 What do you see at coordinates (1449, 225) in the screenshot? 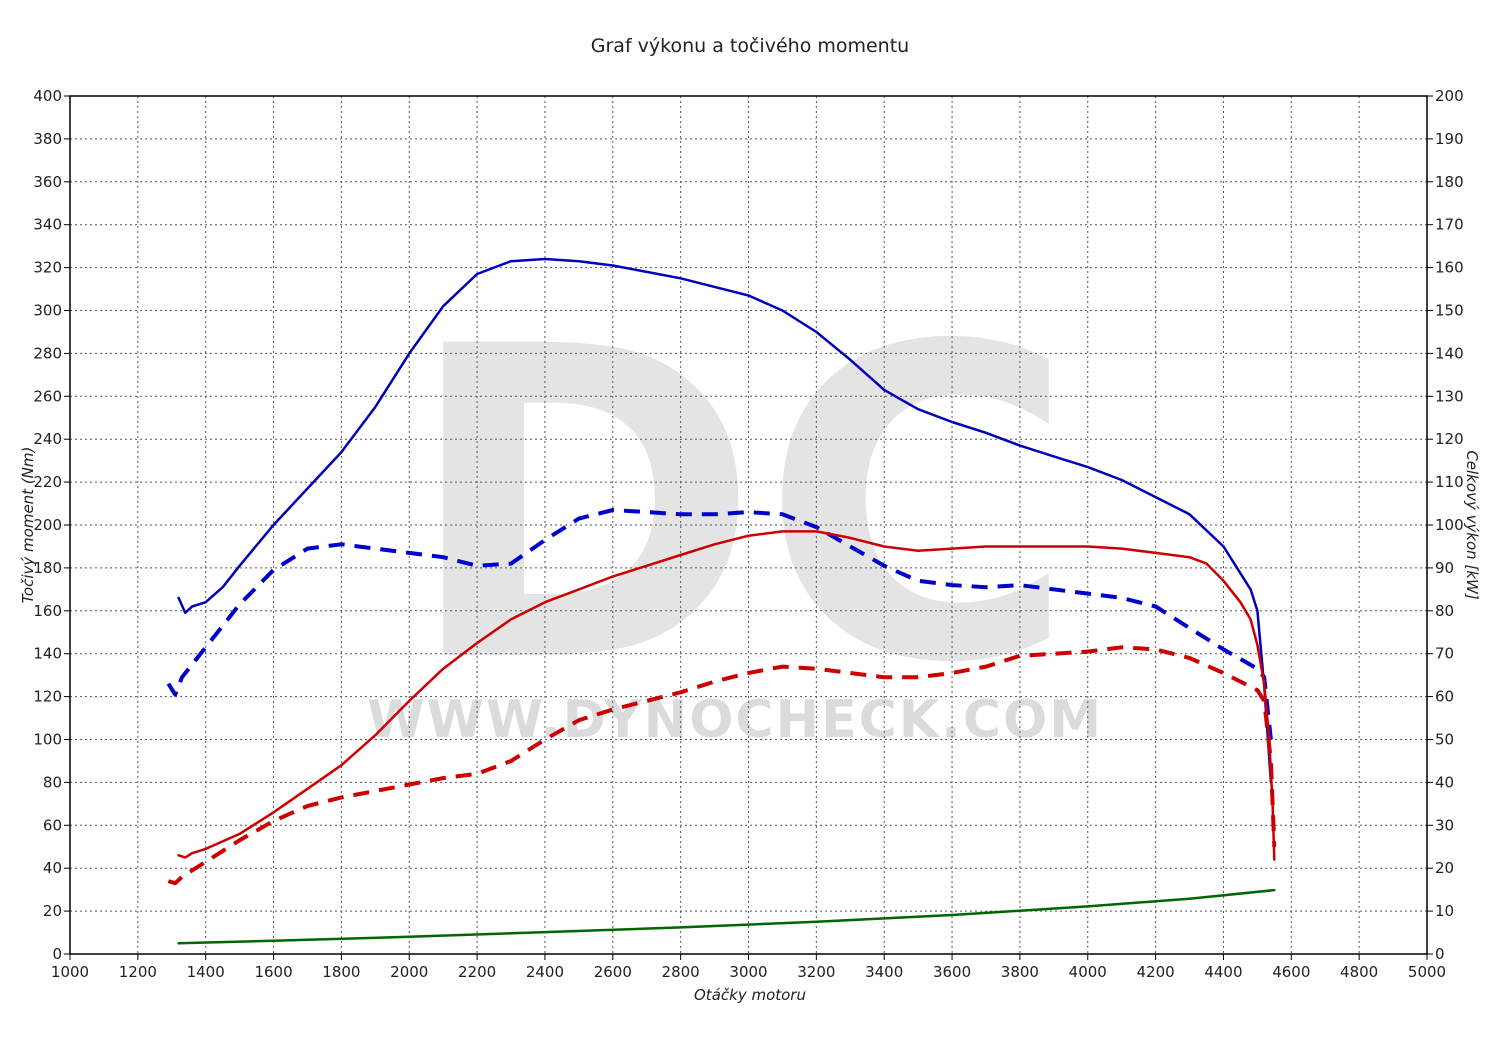
I see `y-right-tick-label: 170` at bounding box center [1449, 225].